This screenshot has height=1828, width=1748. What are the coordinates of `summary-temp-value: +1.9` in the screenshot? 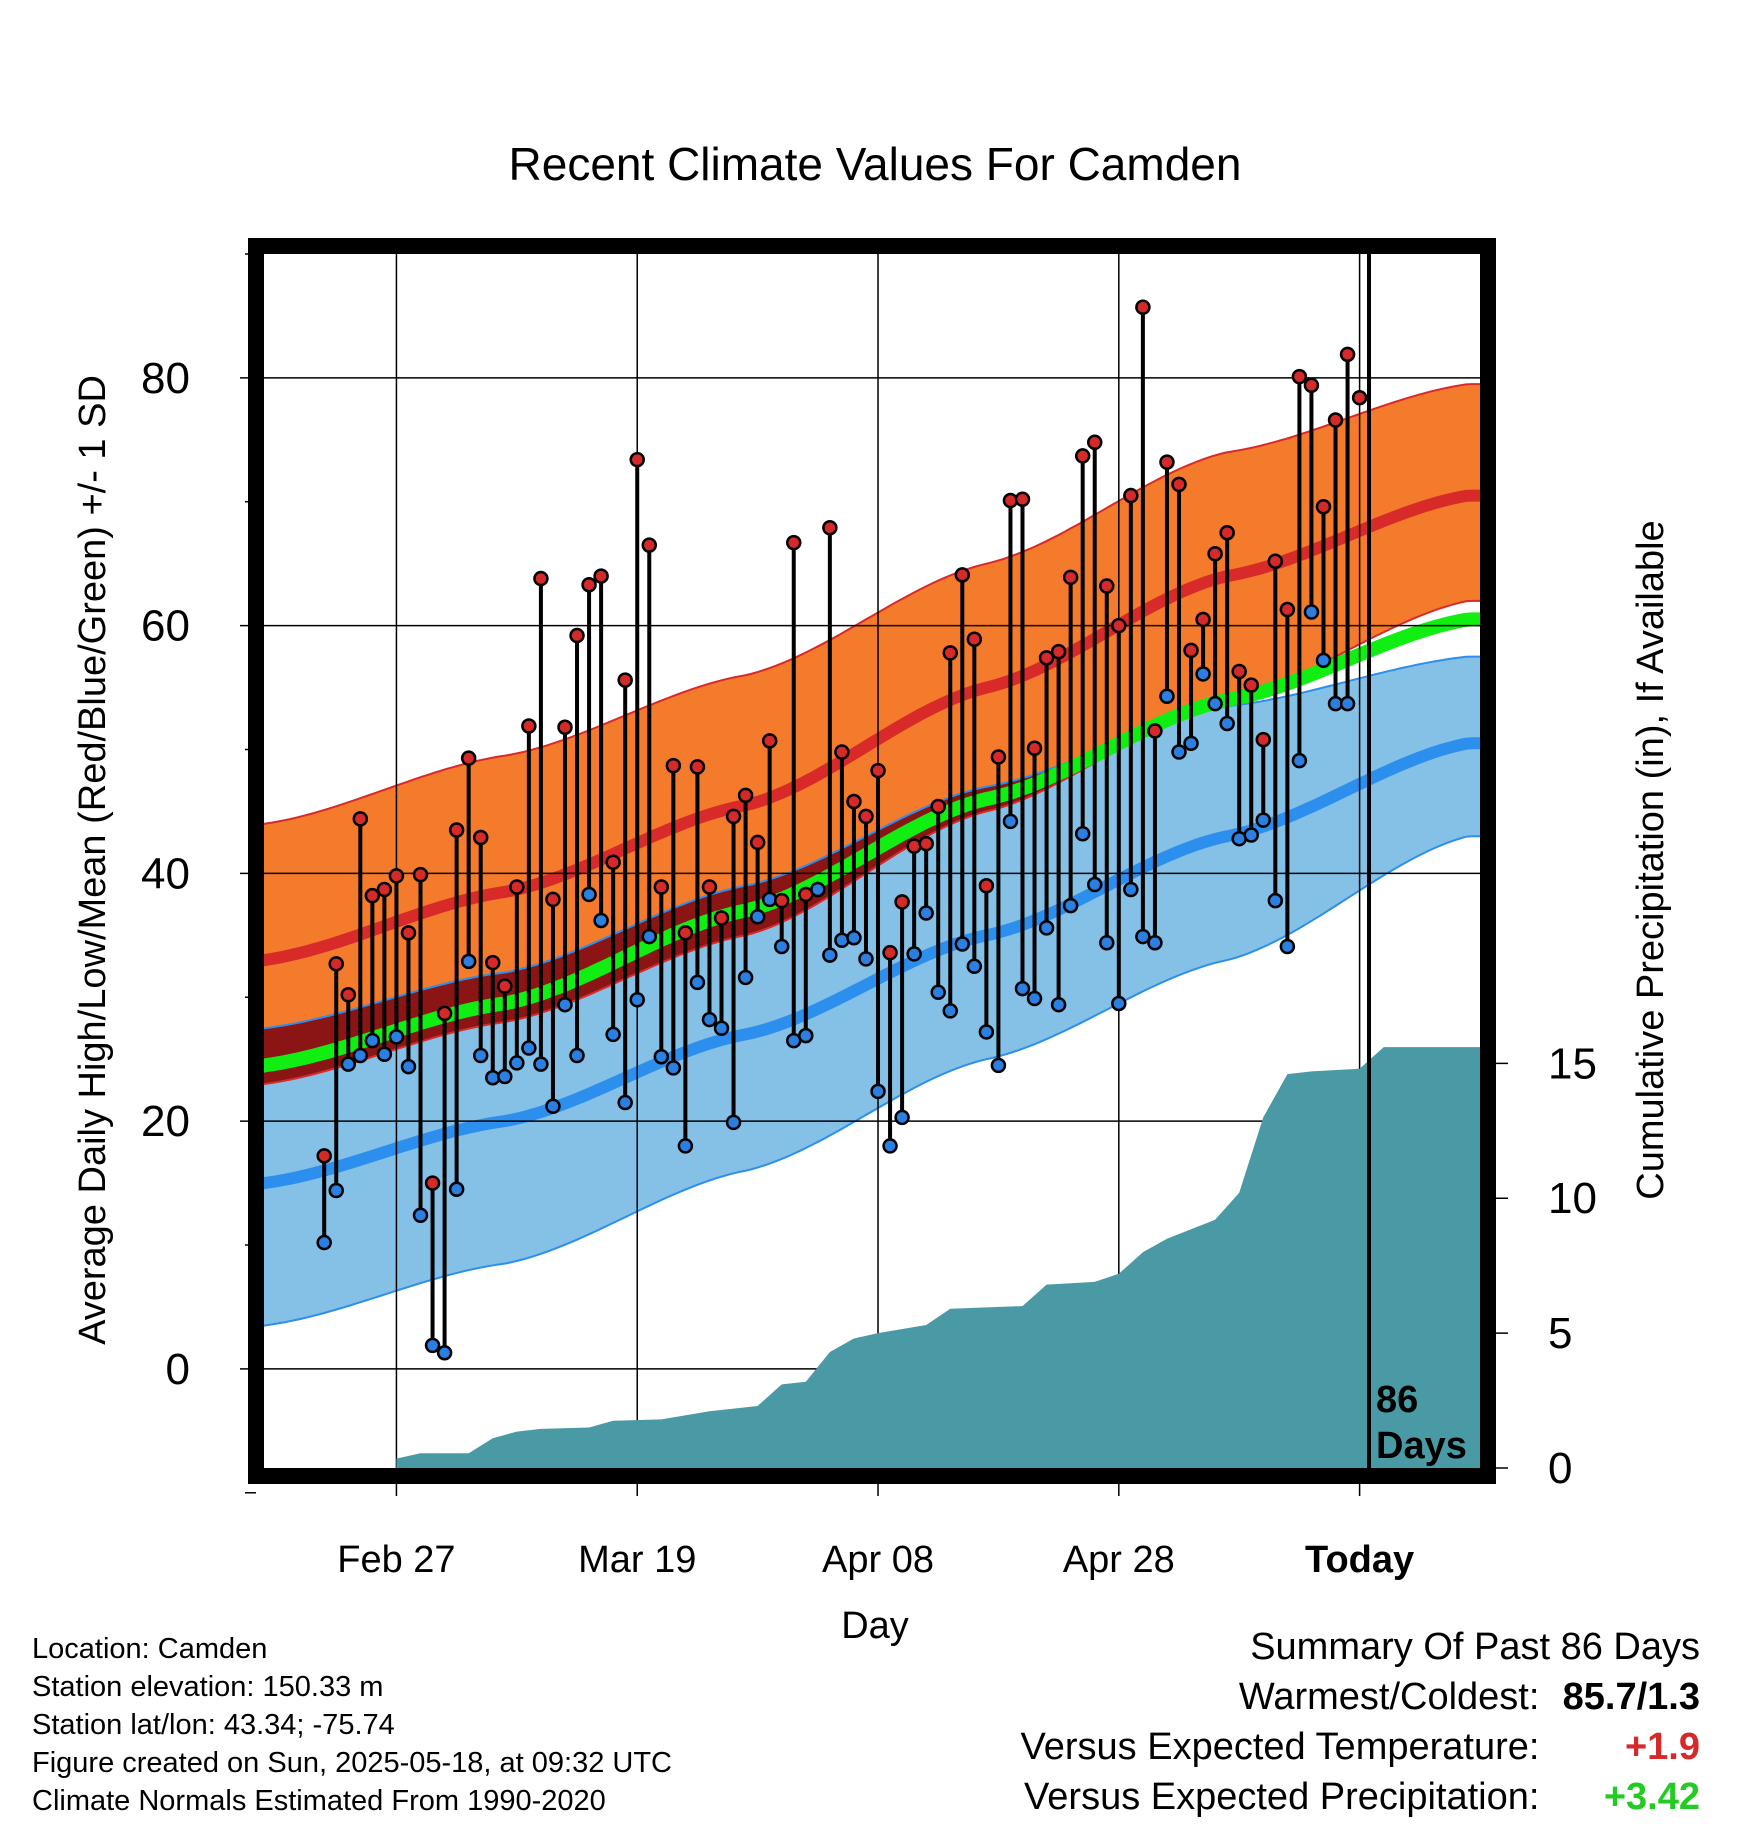 It's located at (1662, 1747).